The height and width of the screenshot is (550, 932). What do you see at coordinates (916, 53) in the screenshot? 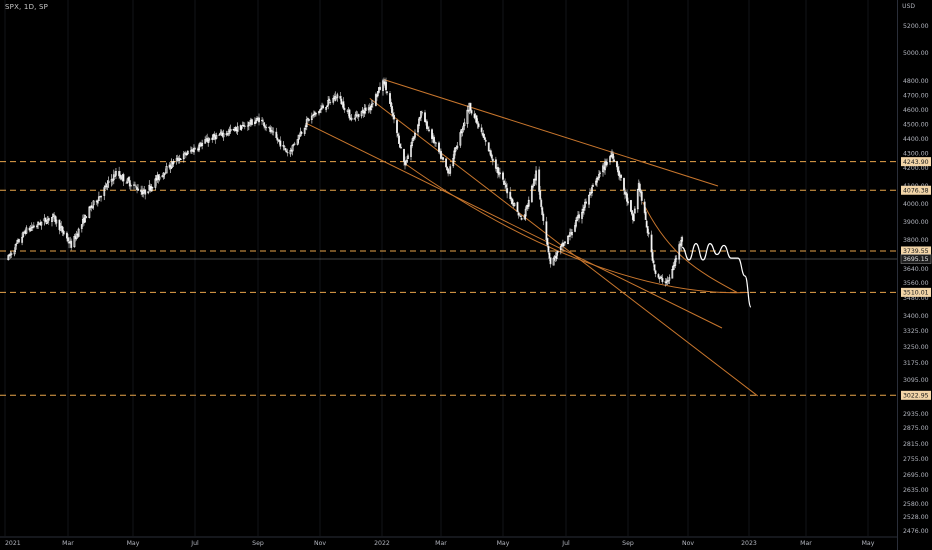
I see `y-tick-label: 5000.00` at bounding box center [916, 53].